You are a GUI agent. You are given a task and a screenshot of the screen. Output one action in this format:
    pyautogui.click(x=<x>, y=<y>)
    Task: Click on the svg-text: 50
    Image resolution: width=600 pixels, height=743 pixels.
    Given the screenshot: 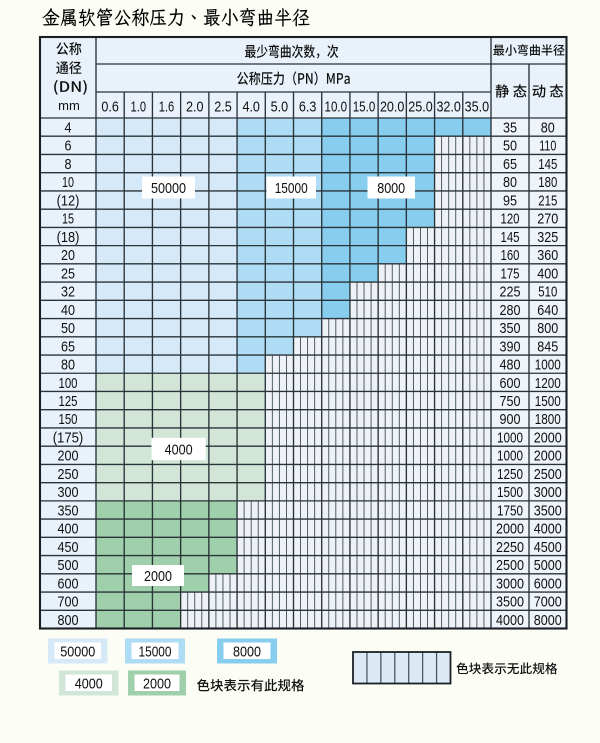 What is the action you would take?
    pyautogui.click(x=68, y=329)
    